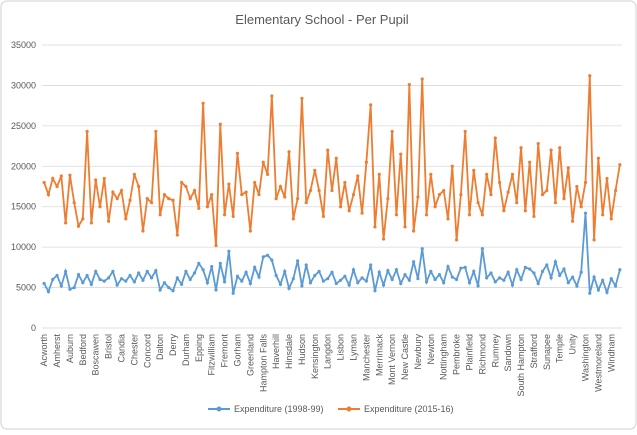  I want to click on x-tick-label: Fremont, so click(225, 351).